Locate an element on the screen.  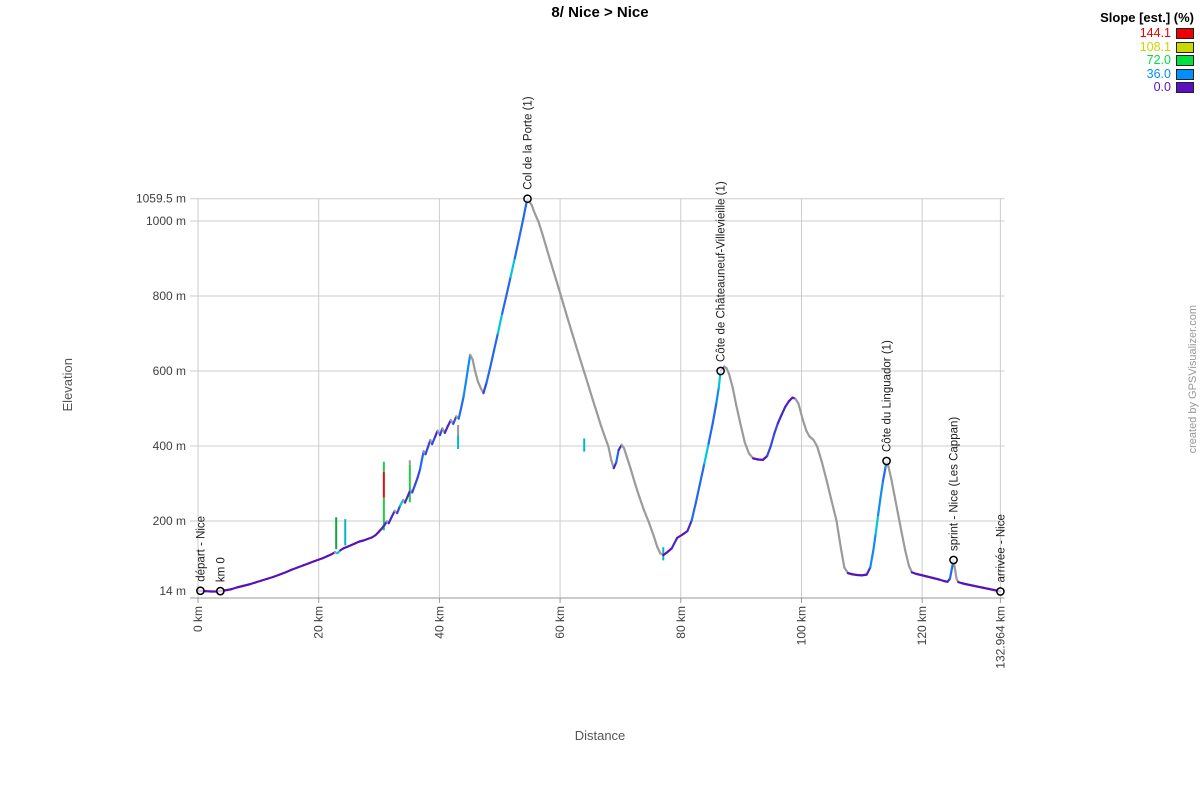
watermark: created by GPSVisualizer.com is located at coordinates (1193, 379).